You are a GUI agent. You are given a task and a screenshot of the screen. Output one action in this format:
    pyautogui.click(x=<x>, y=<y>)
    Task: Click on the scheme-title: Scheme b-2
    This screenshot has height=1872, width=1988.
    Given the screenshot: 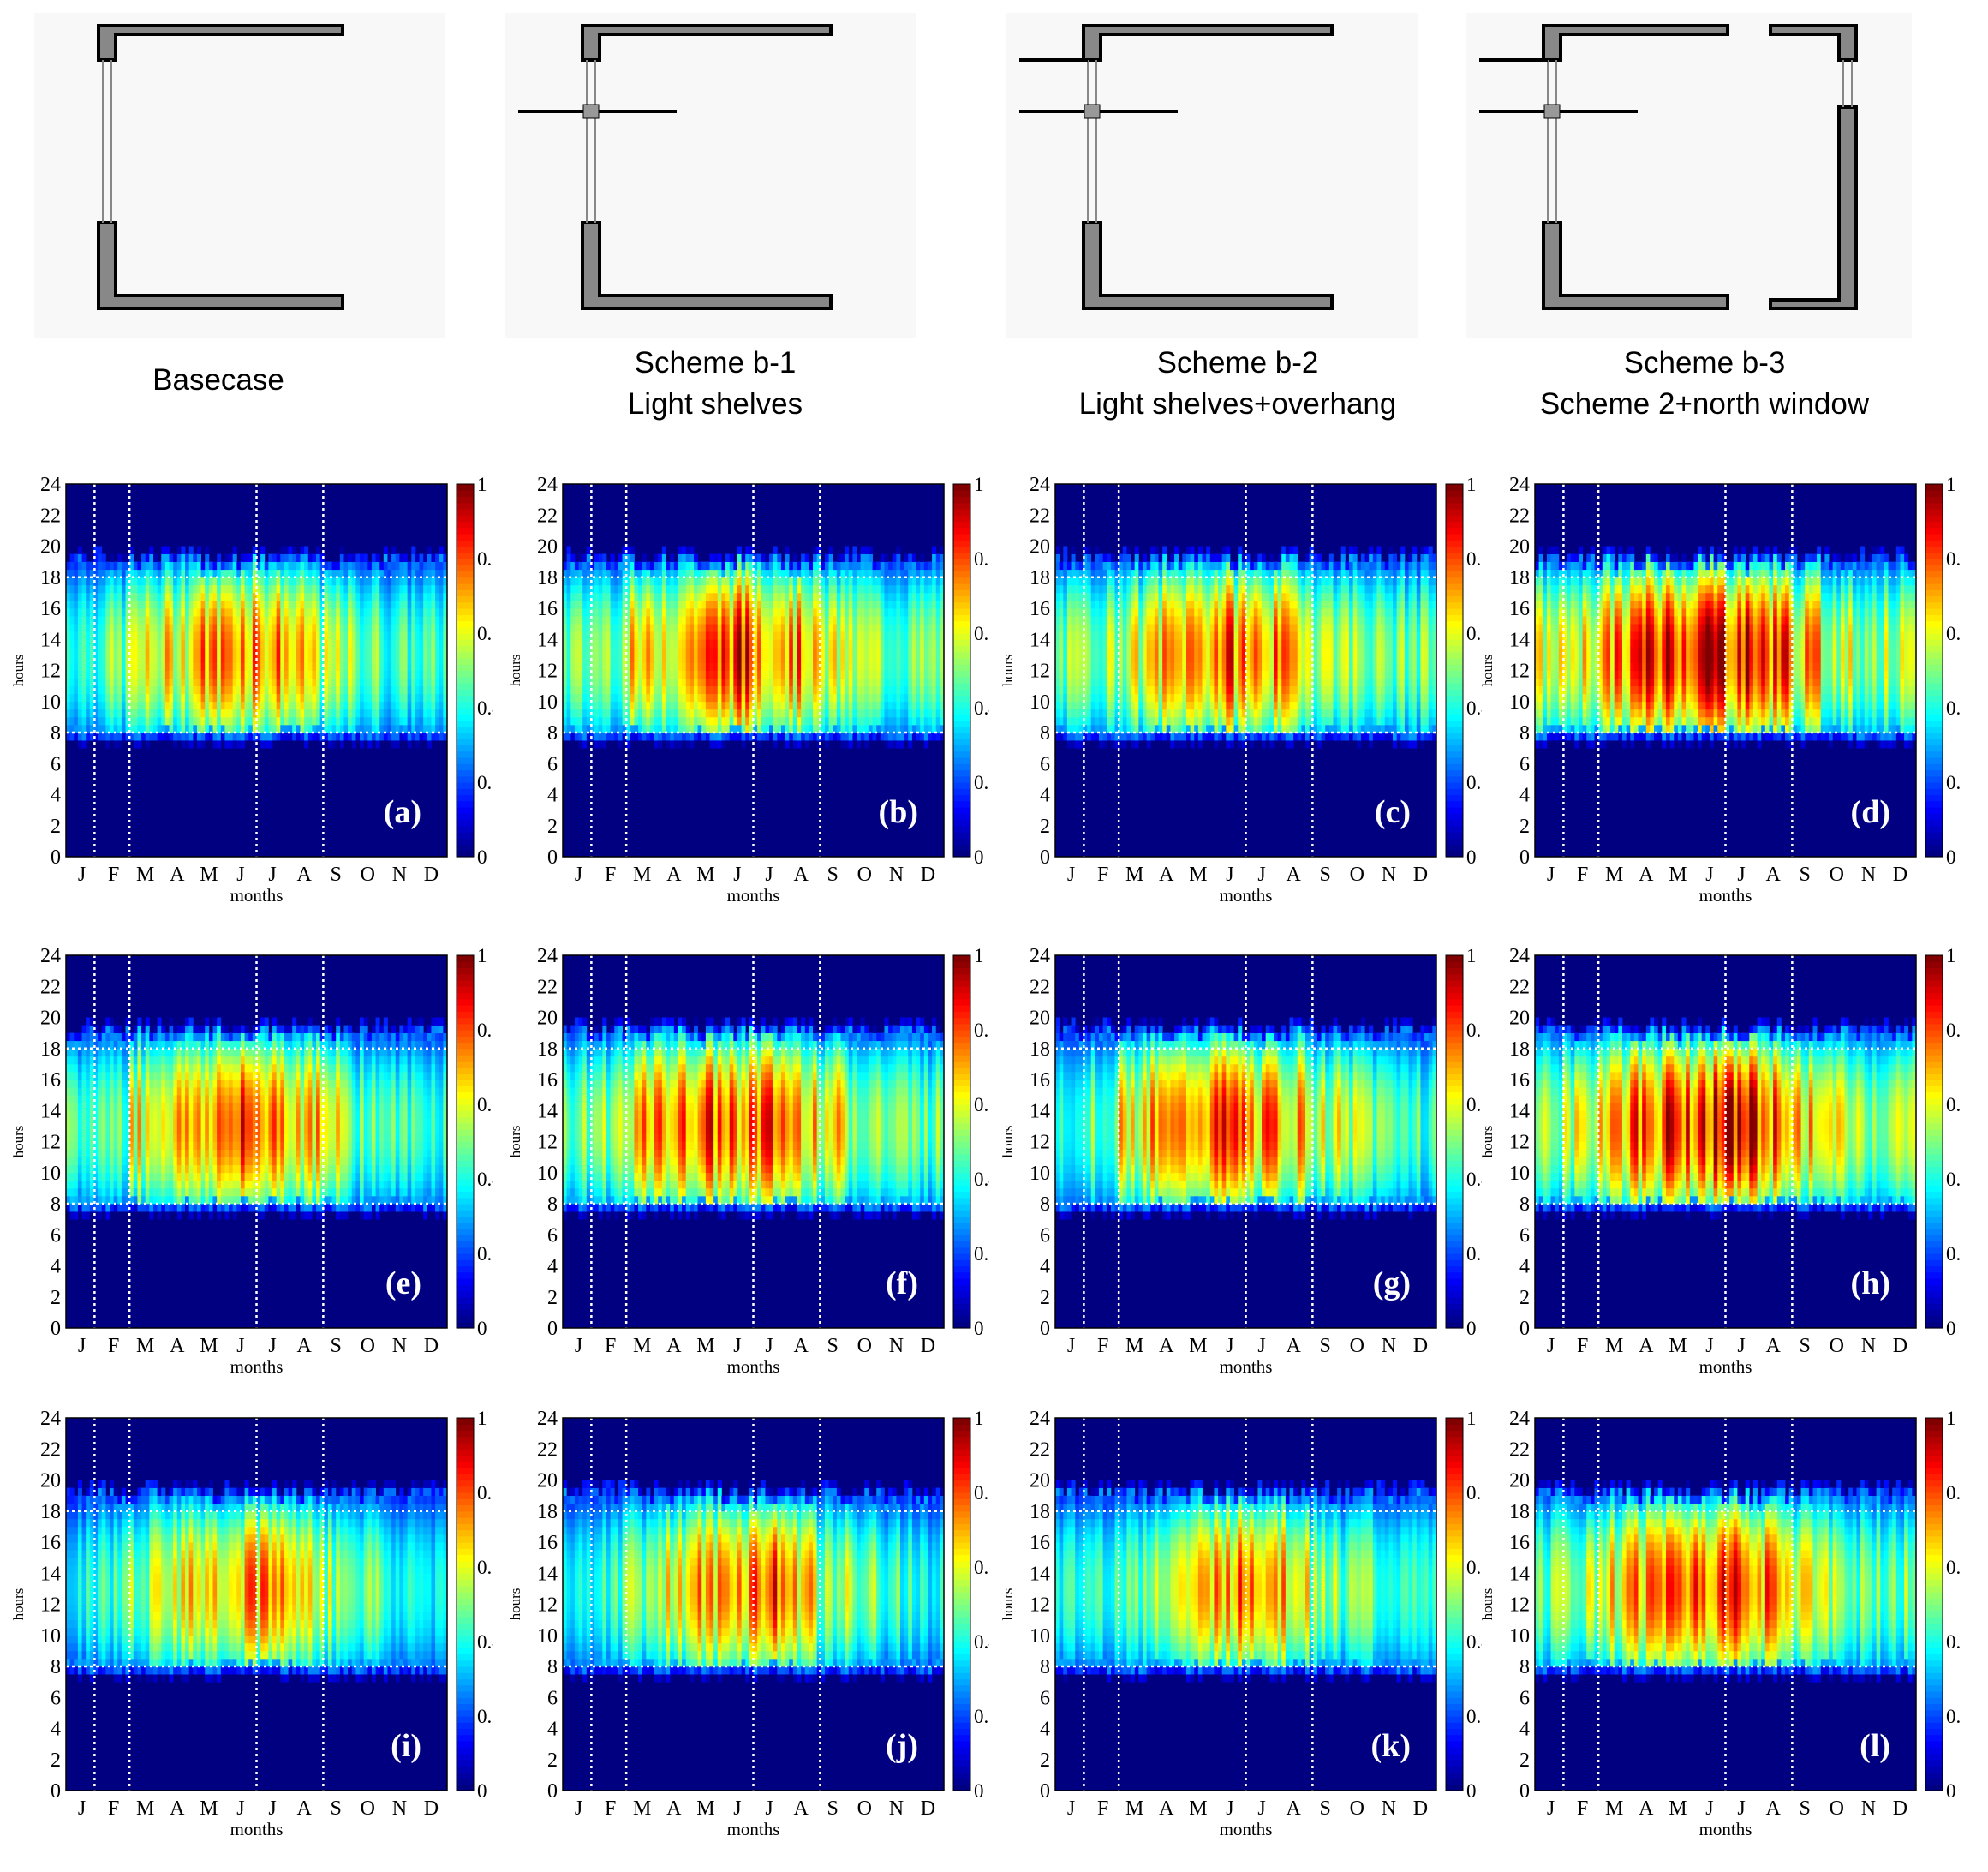 What is the action you would take?
    pyautogui.click(x=1238, y=363)
    